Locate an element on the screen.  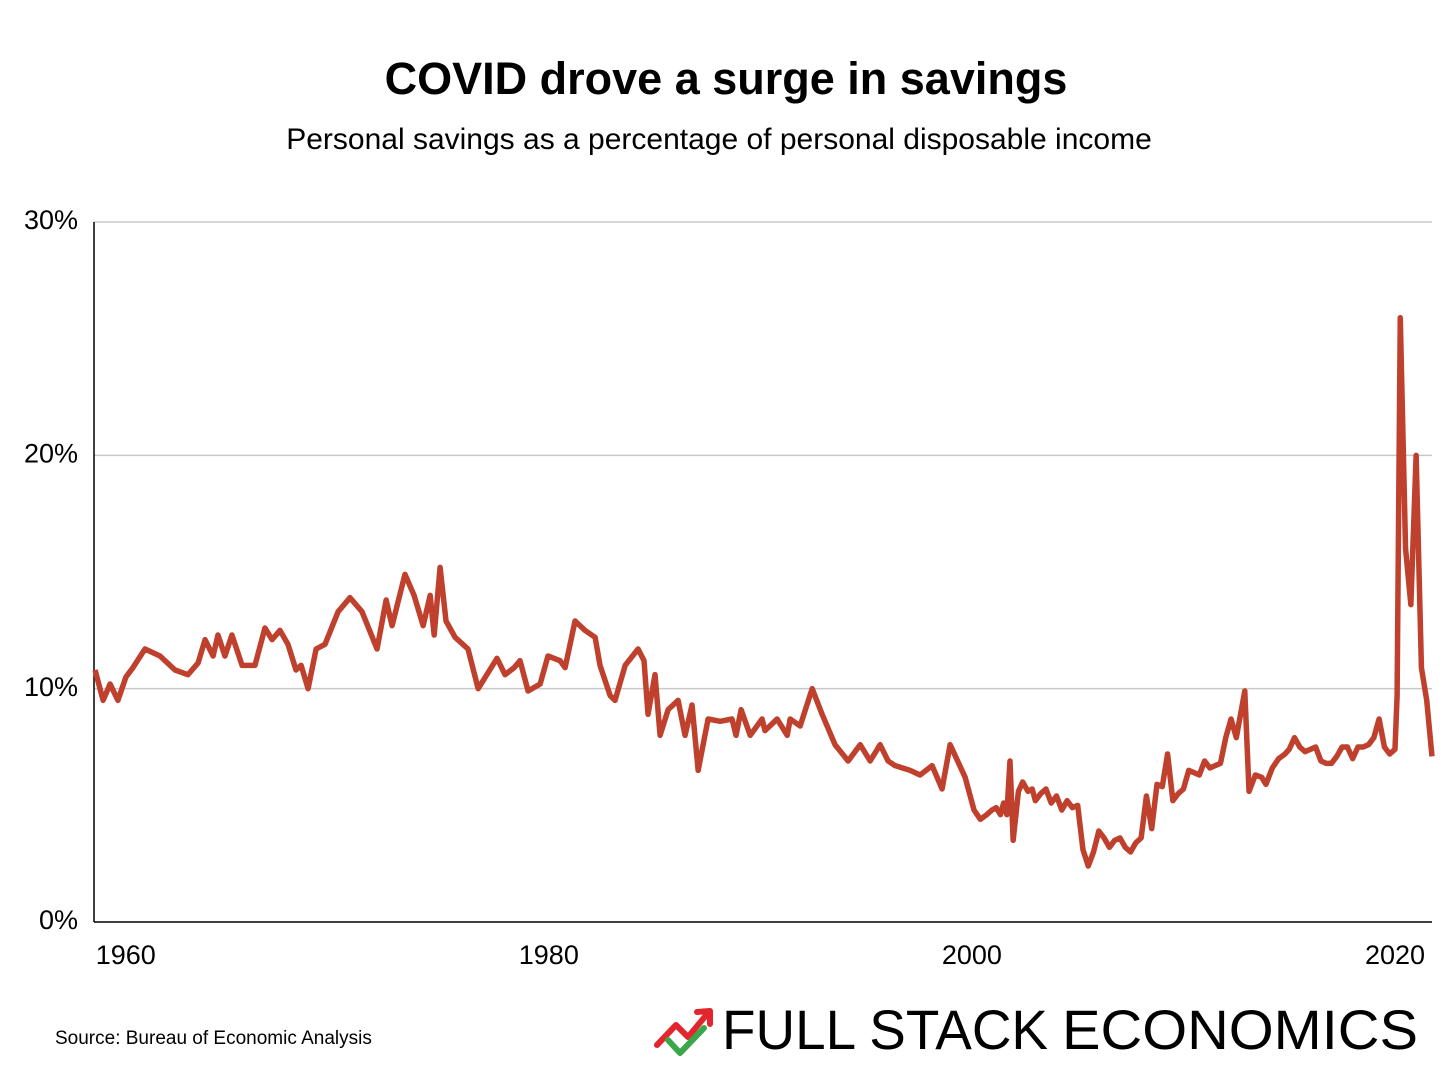
logo-check is located at coordinates (686, 1040).